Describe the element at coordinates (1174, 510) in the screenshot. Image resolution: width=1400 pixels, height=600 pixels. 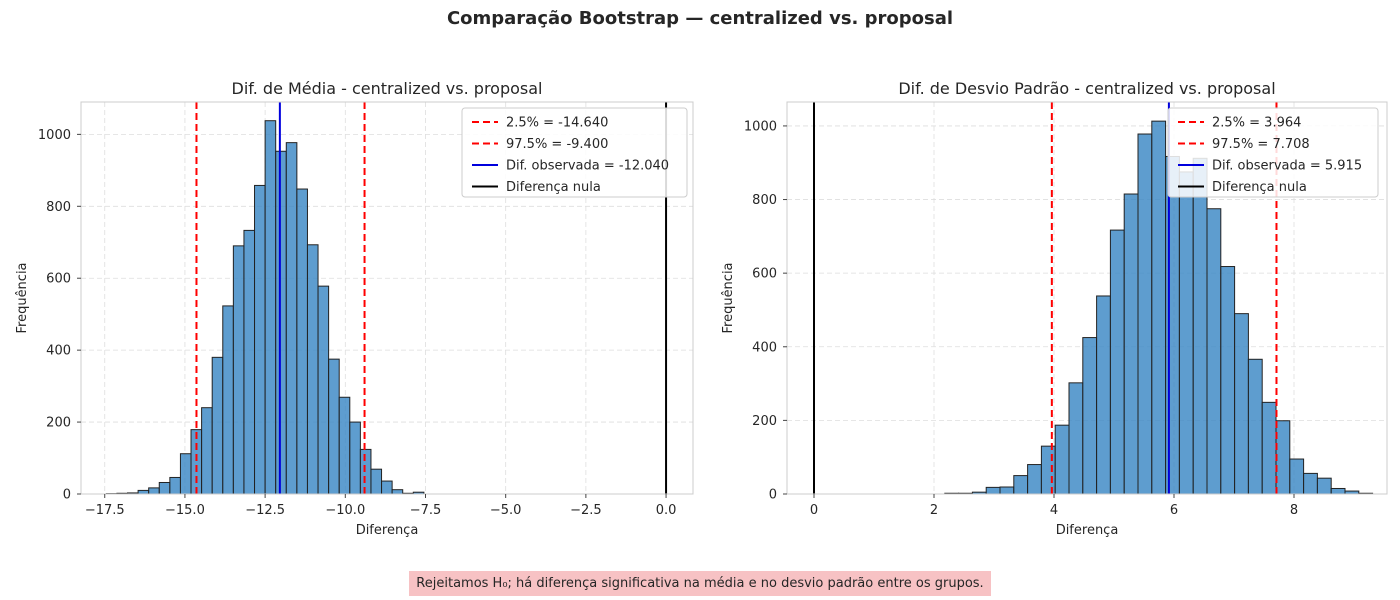
I see `x-tick-label: 6` at that location.